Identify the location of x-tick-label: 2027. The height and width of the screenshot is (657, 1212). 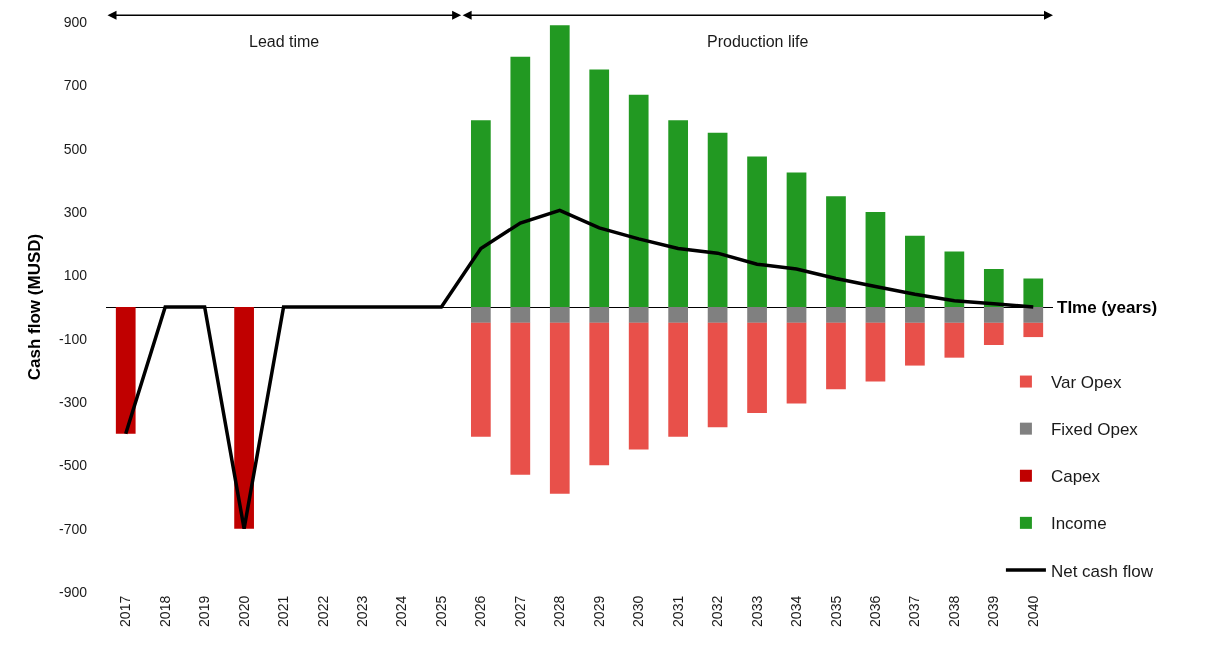
(519, 611).